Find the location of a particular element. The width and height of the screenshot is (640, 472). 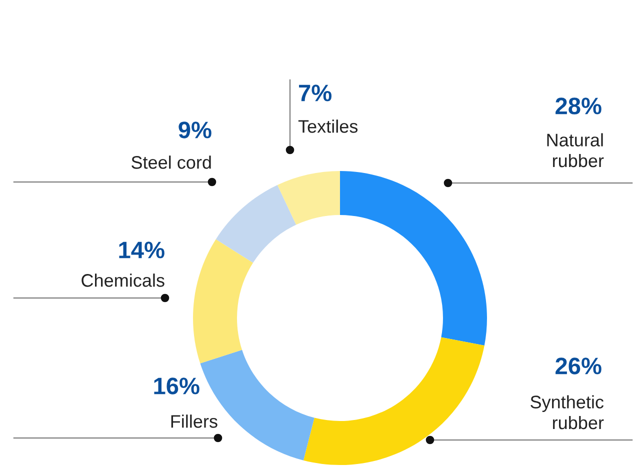

slice-label: Synthetic rubber is located at coordinates (567, 412).